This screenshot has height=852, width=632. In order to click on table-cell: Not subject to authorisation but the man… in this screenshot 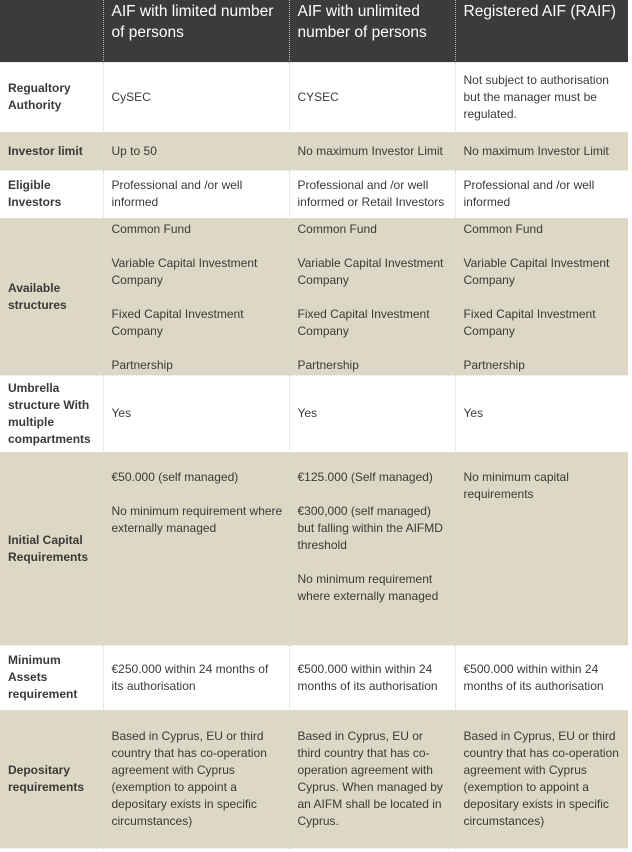, I will do `click(541, 97)`.